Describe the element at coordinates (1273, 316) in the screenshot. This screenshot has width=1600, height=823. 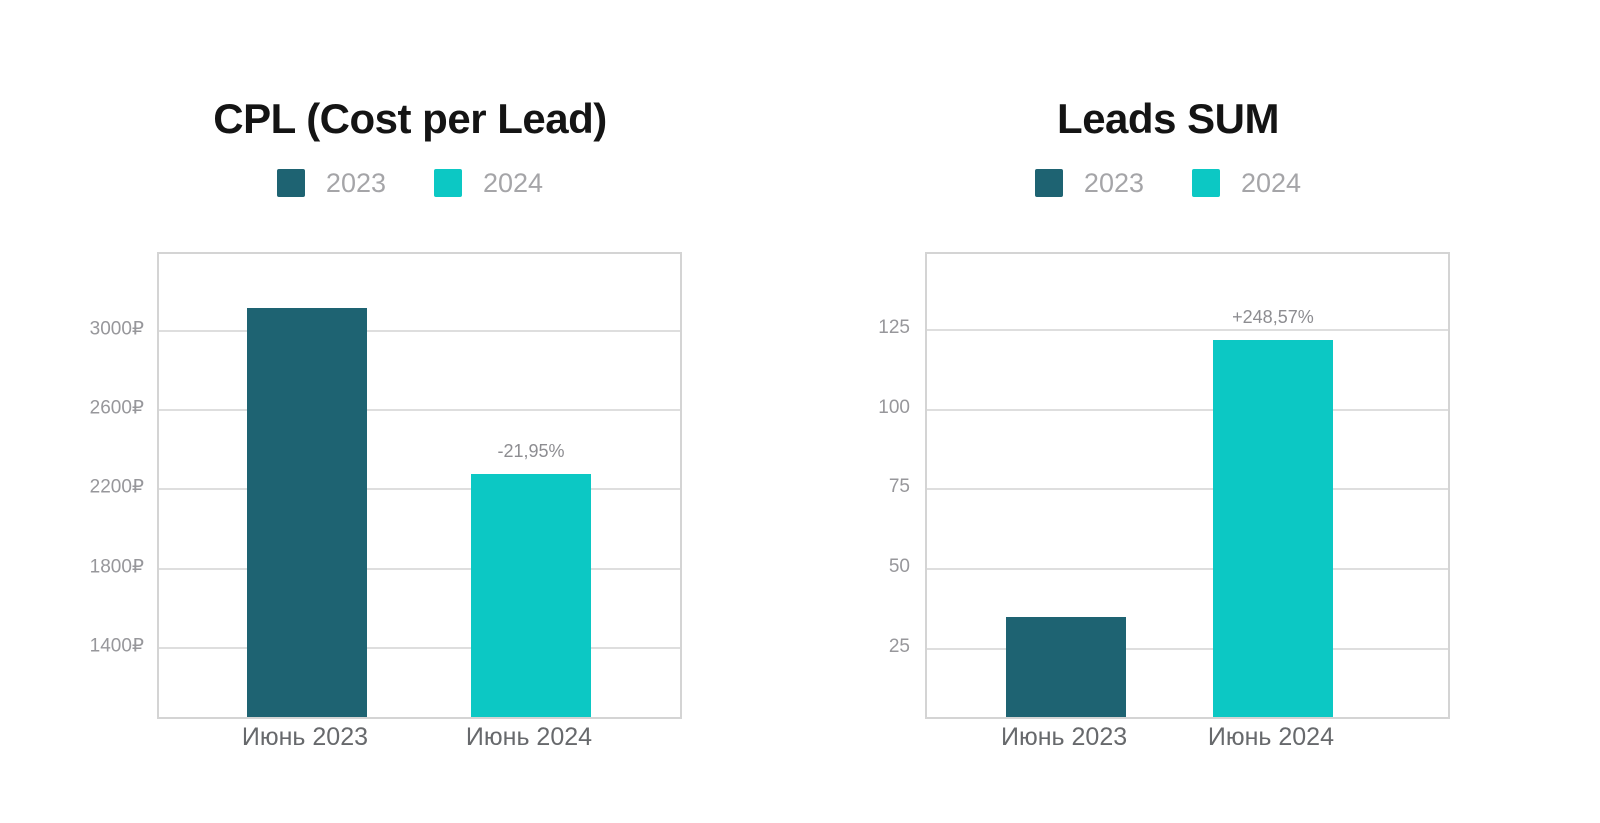
I see `change-label-2024: +248,57%` at that location.